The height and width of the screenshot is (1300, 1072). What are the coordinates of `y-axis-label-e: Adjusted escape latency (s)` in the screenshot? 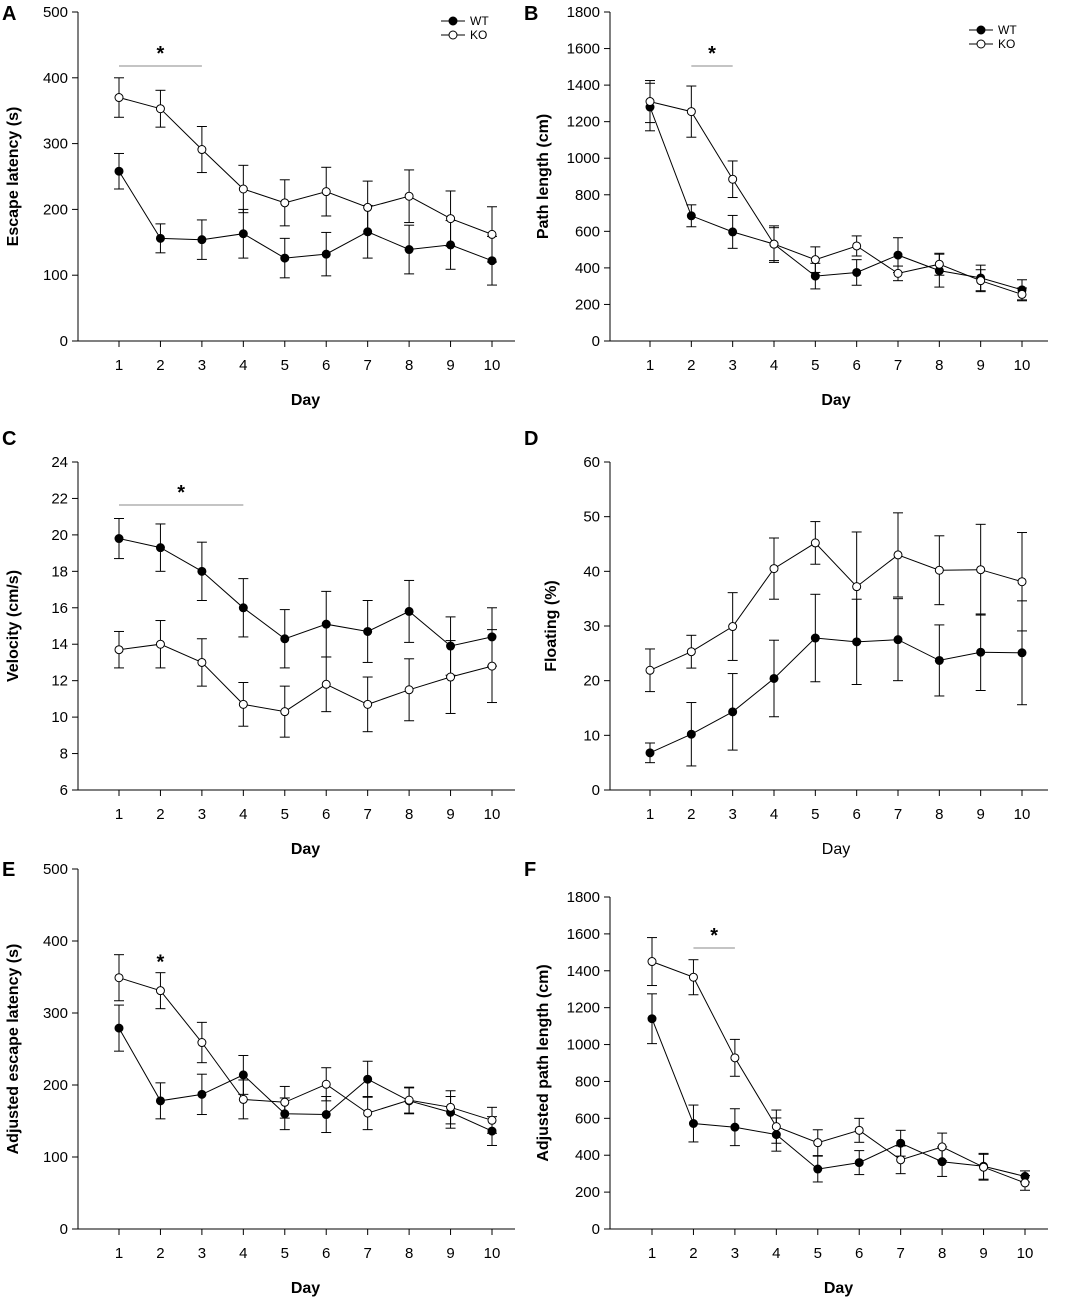 It's located at (13, 1049).